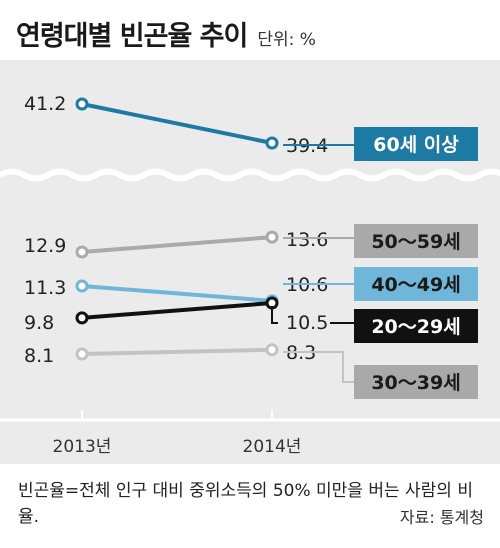  I want to click on x-tick-label-1: 2014년, so click(272, 447).